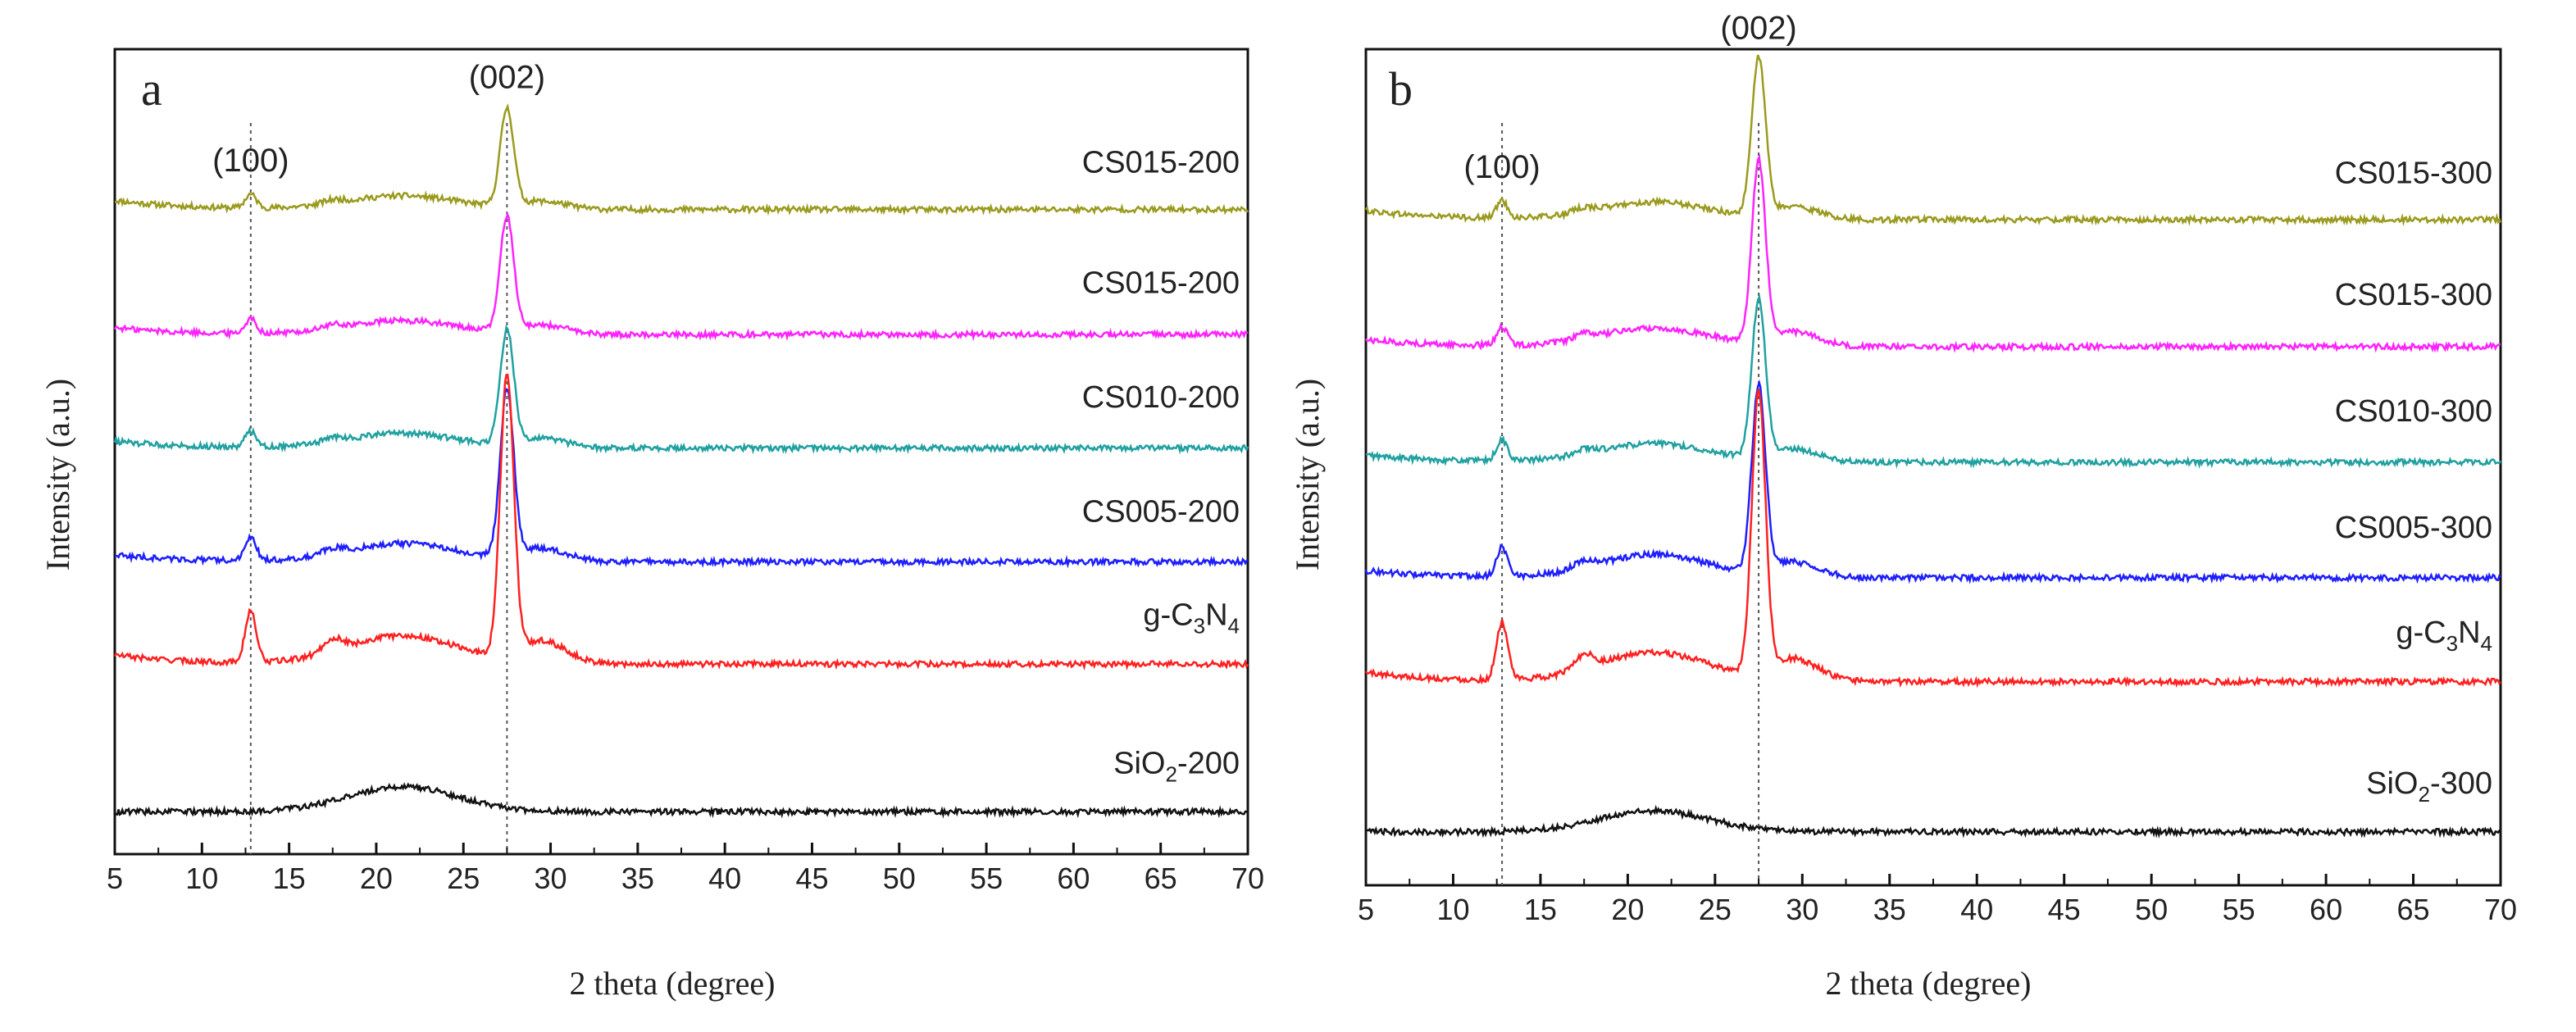 The height and width of the screenshot is (1032, 2576). What do you see at coordinates (2413, 411) in the screenshot?
I see `series-label: CS010-300` at bounding box center [2413, 411].